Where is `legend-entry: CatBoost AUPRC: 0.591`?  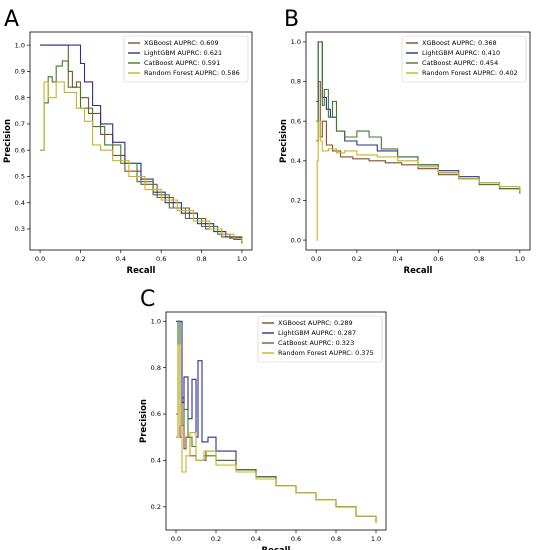 legend-entry: CatBoost AUPRC: 0.591 is located at coordinates (182, 63).